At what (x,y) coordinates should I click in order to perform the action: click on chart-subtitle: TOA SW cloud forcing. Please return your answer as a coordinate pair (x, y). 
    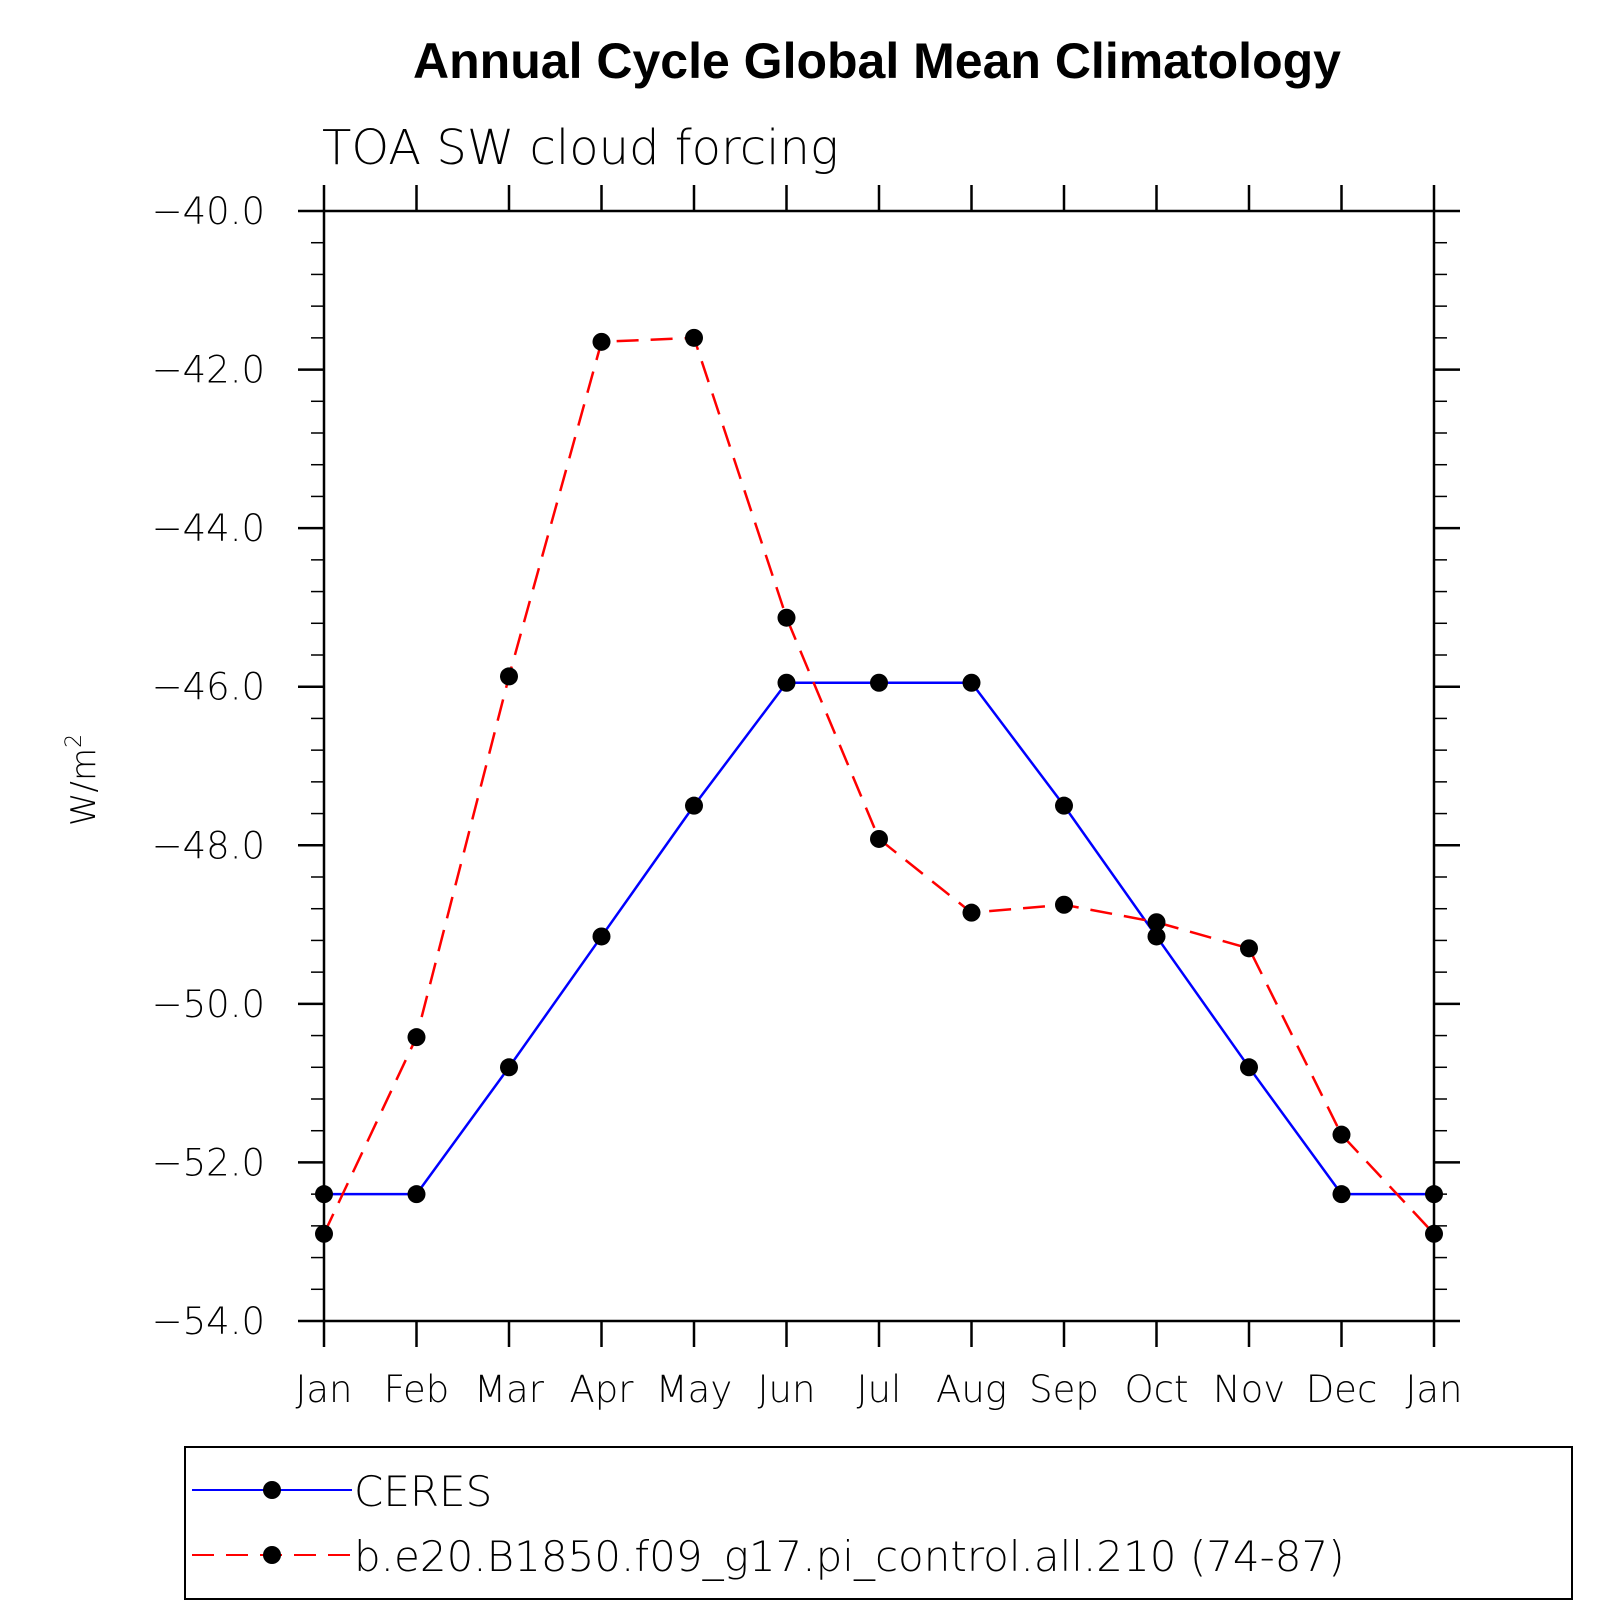
    Looking at the image, I should click on (580, 148).